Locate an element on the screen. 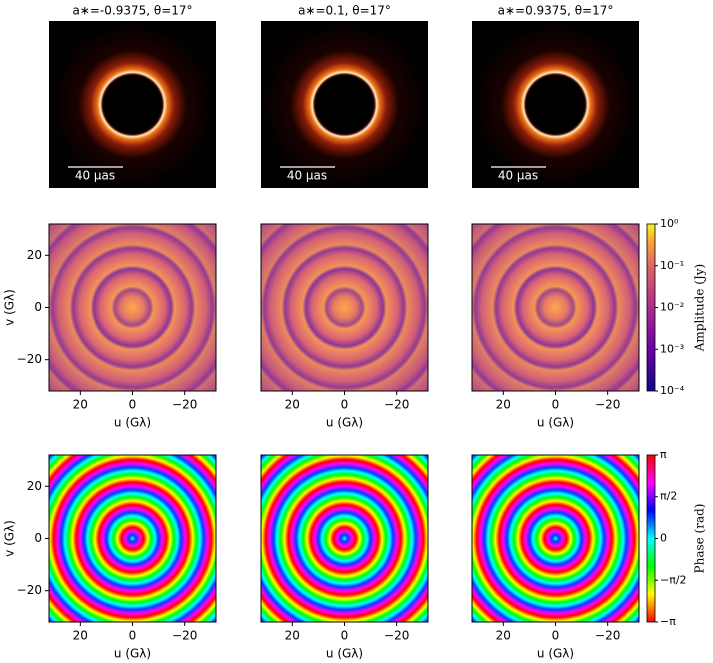 This screenshot has width=713, height=663. colorbar-label: Amplitude (Jy) is located at coordinates (700, 308).